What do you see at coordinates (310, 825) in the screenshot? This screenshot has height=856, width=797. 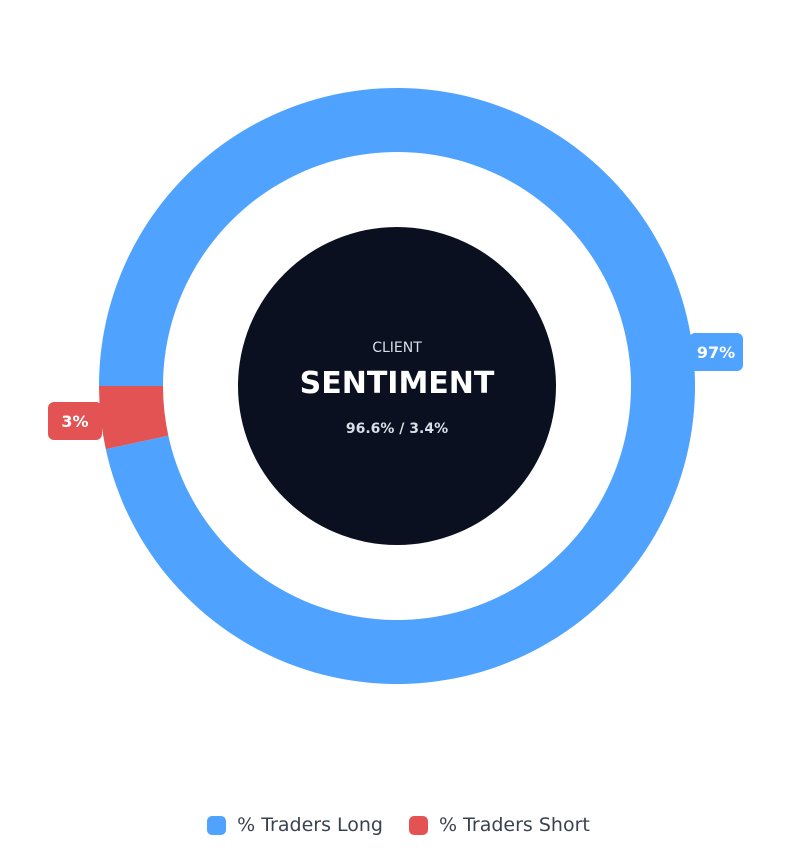 I see `legend-label-long: % Traders Long` at bounding box center [310, 825].